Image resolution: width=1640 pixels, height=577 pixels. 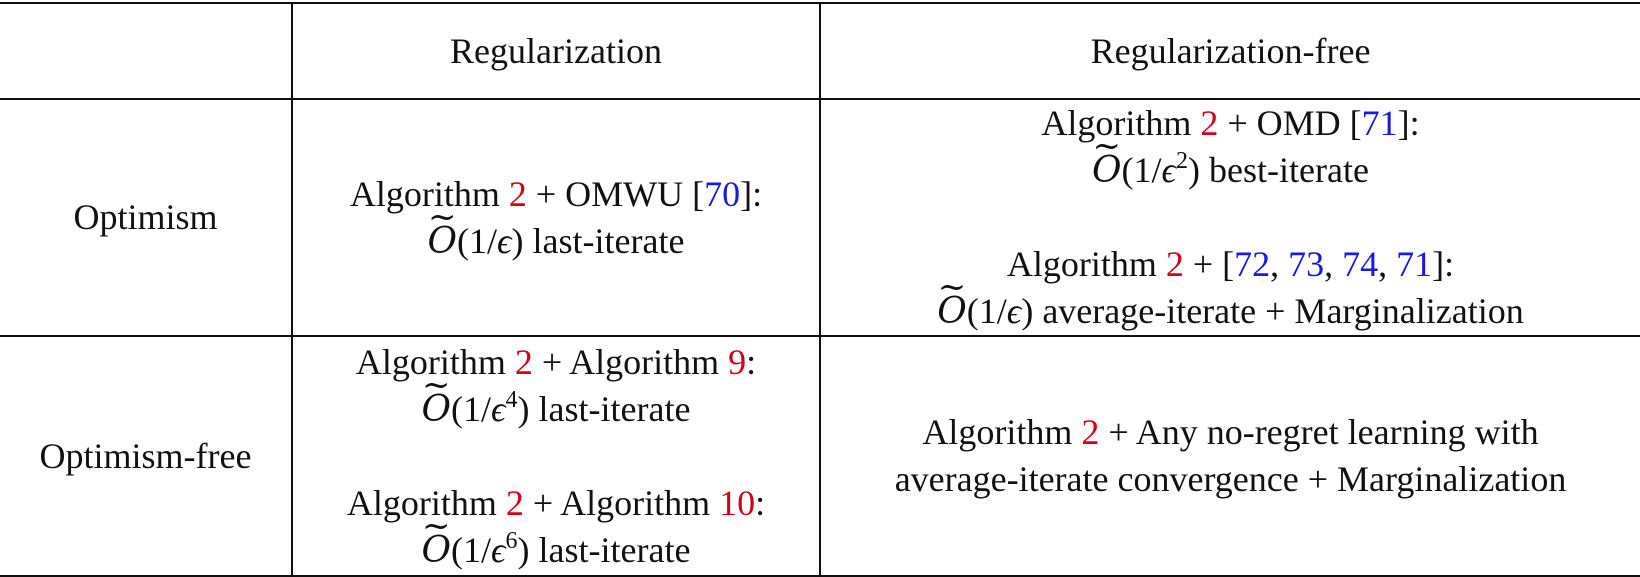 I want to click on citation-link: 74, so click(x=1360, y=264).